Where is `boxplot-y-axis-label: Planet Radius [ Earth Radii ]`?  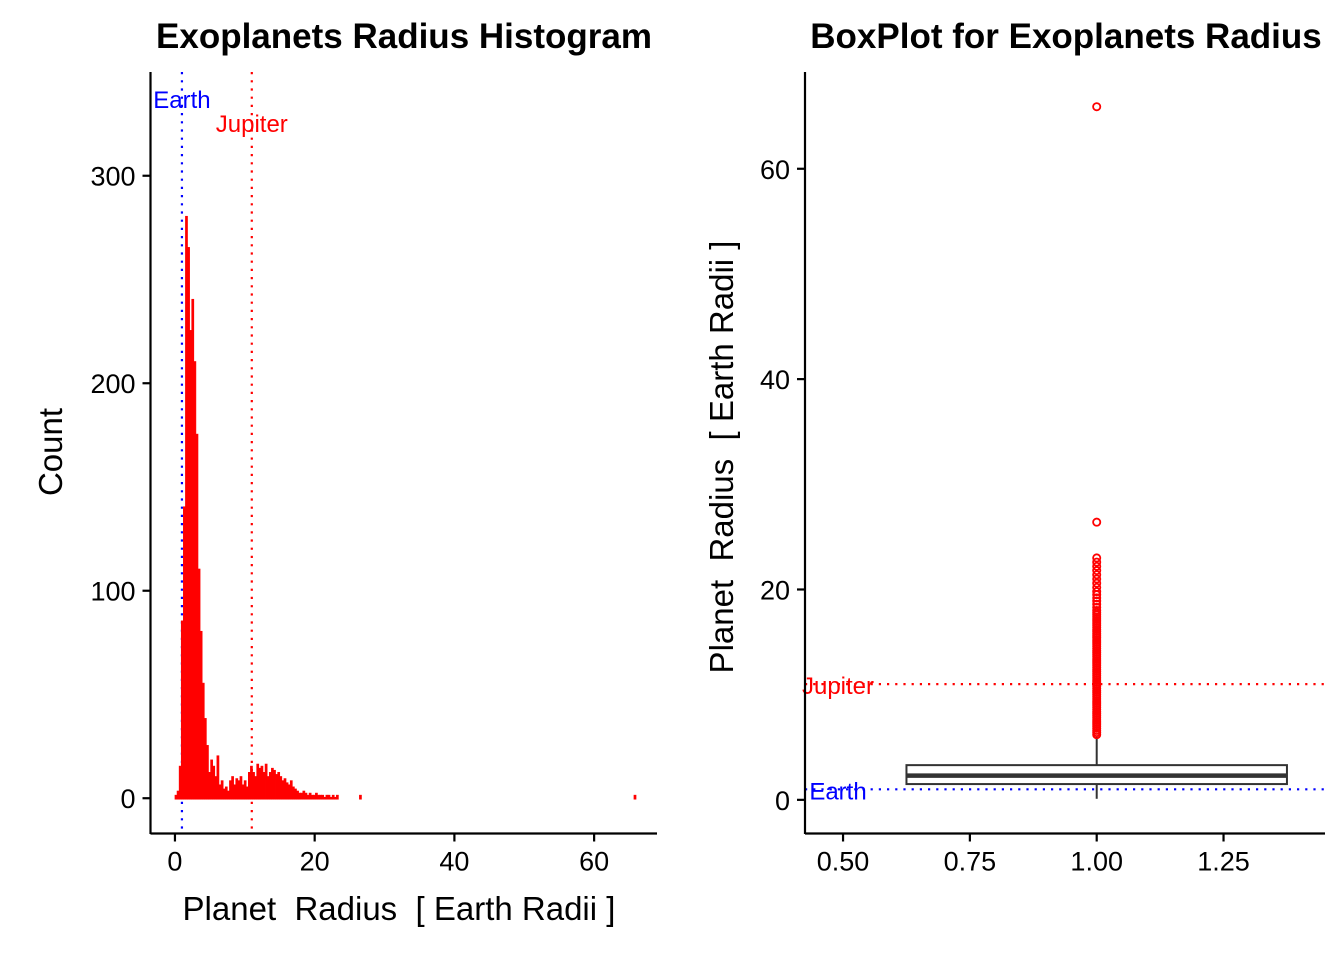
boxplot-y-axis-label: Planet Radius [ Earth Radii ] is located at coordinates (721, 457).